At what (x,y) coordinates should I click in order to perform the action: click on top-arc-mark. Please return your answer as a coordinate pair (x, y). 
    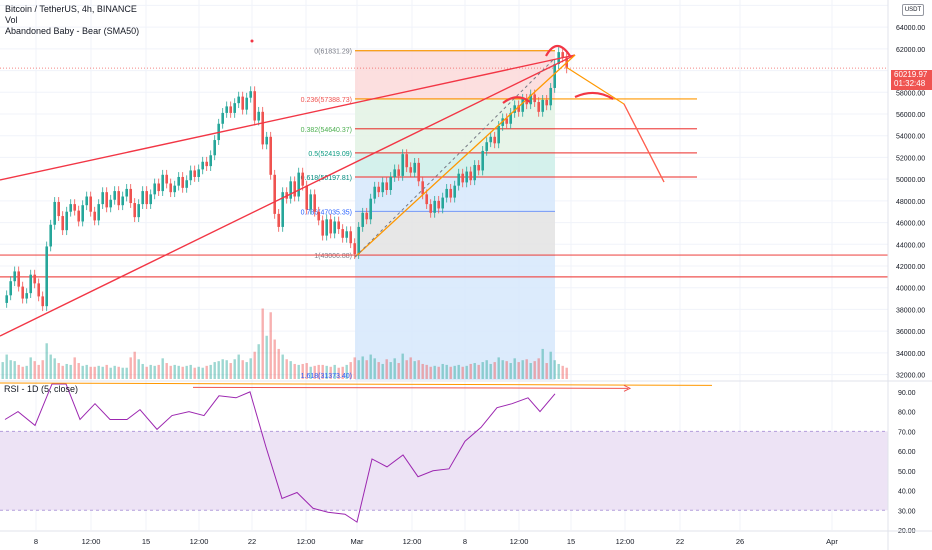
    Looking at the image, I should click on (558, 50).